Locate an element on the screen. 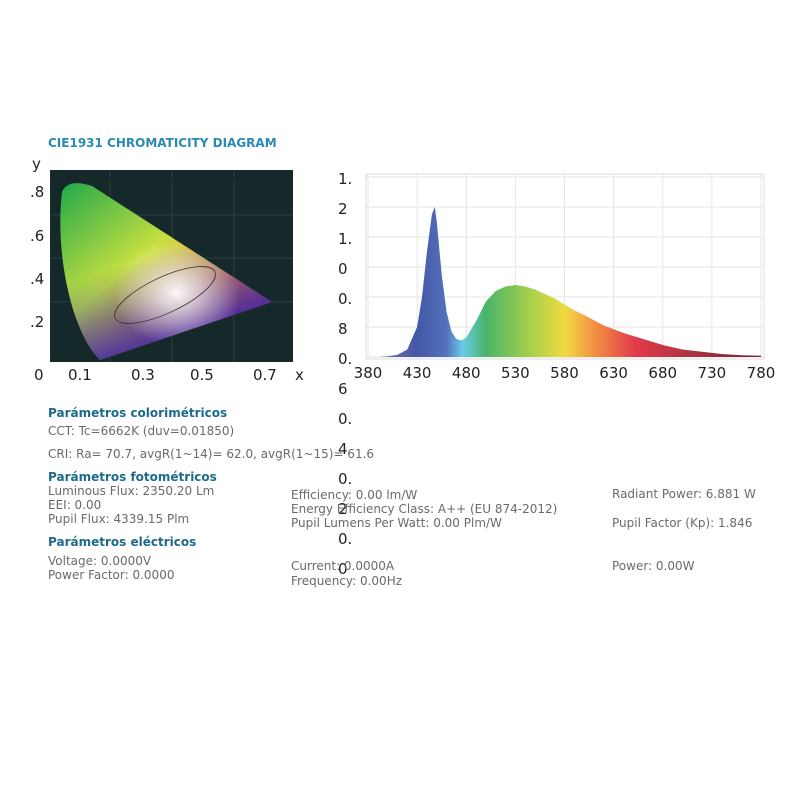 Image resolution: width=800 pixels, height=800 pixels. param: Efficiency: 0.00 lm/W is located at coordinates (354, 495).